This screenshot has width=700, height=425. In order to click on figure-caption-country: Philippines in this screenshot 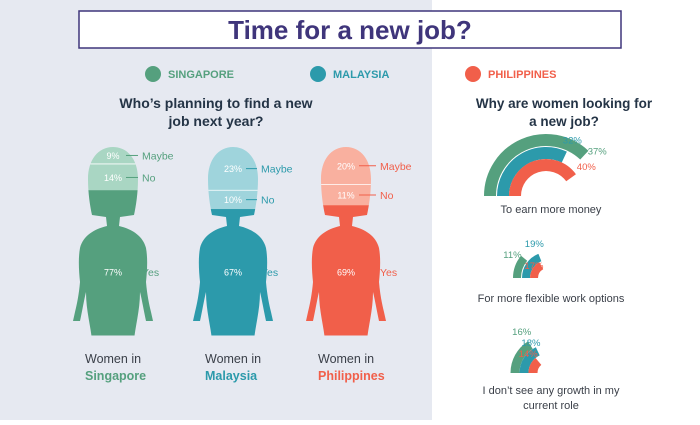, I will do `click(351, 376)`.